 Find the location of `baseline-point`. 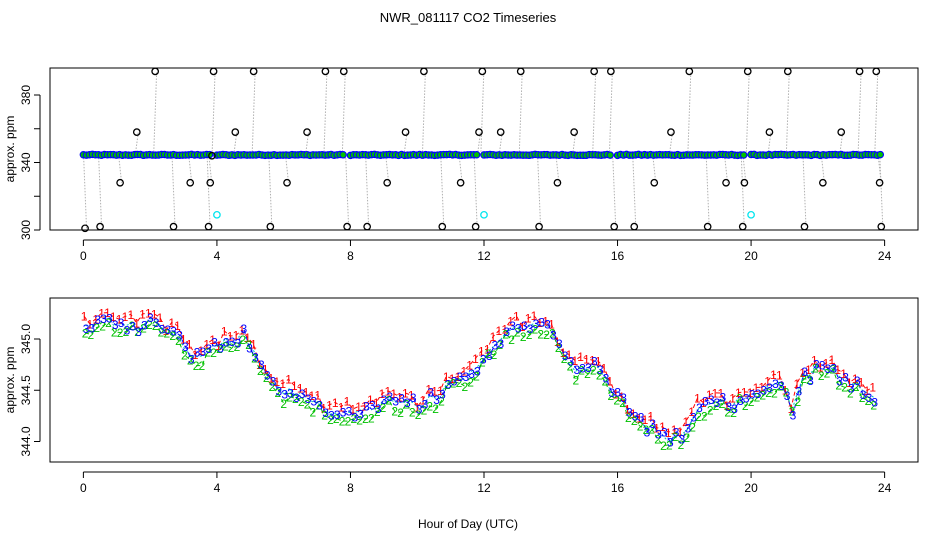

baseline-point is located at coordinates (880, 154).